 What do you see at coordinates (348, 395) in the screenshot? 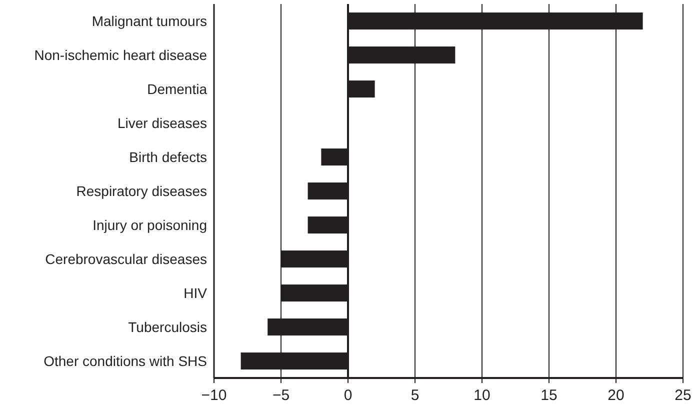
I see `x-tick-label: 0` at bounding box center [348, 395].